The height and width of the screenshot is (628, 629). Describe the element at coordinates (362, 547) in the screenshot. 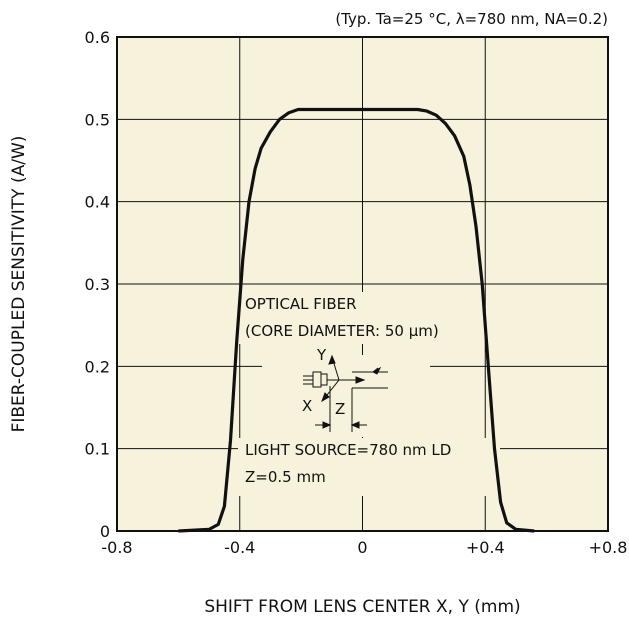

I see `x-tick-label: 0` at that location.